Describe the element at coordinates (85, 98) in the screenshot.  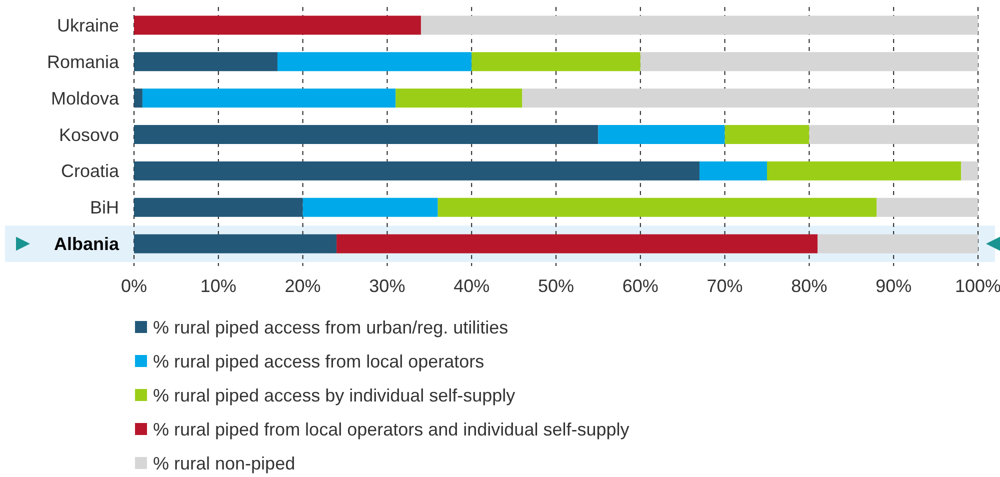
I see `y-tick-label: Moldova` at that location.